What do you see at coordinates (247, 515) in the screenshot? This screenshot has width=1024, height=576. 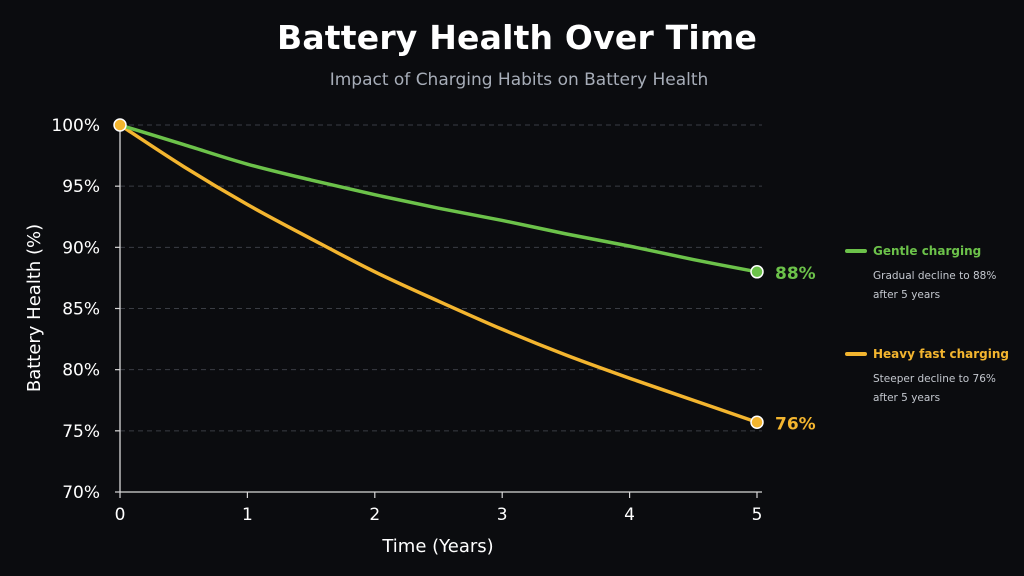 I see `x-tick-label: 1` at bounding box center [247, 515].